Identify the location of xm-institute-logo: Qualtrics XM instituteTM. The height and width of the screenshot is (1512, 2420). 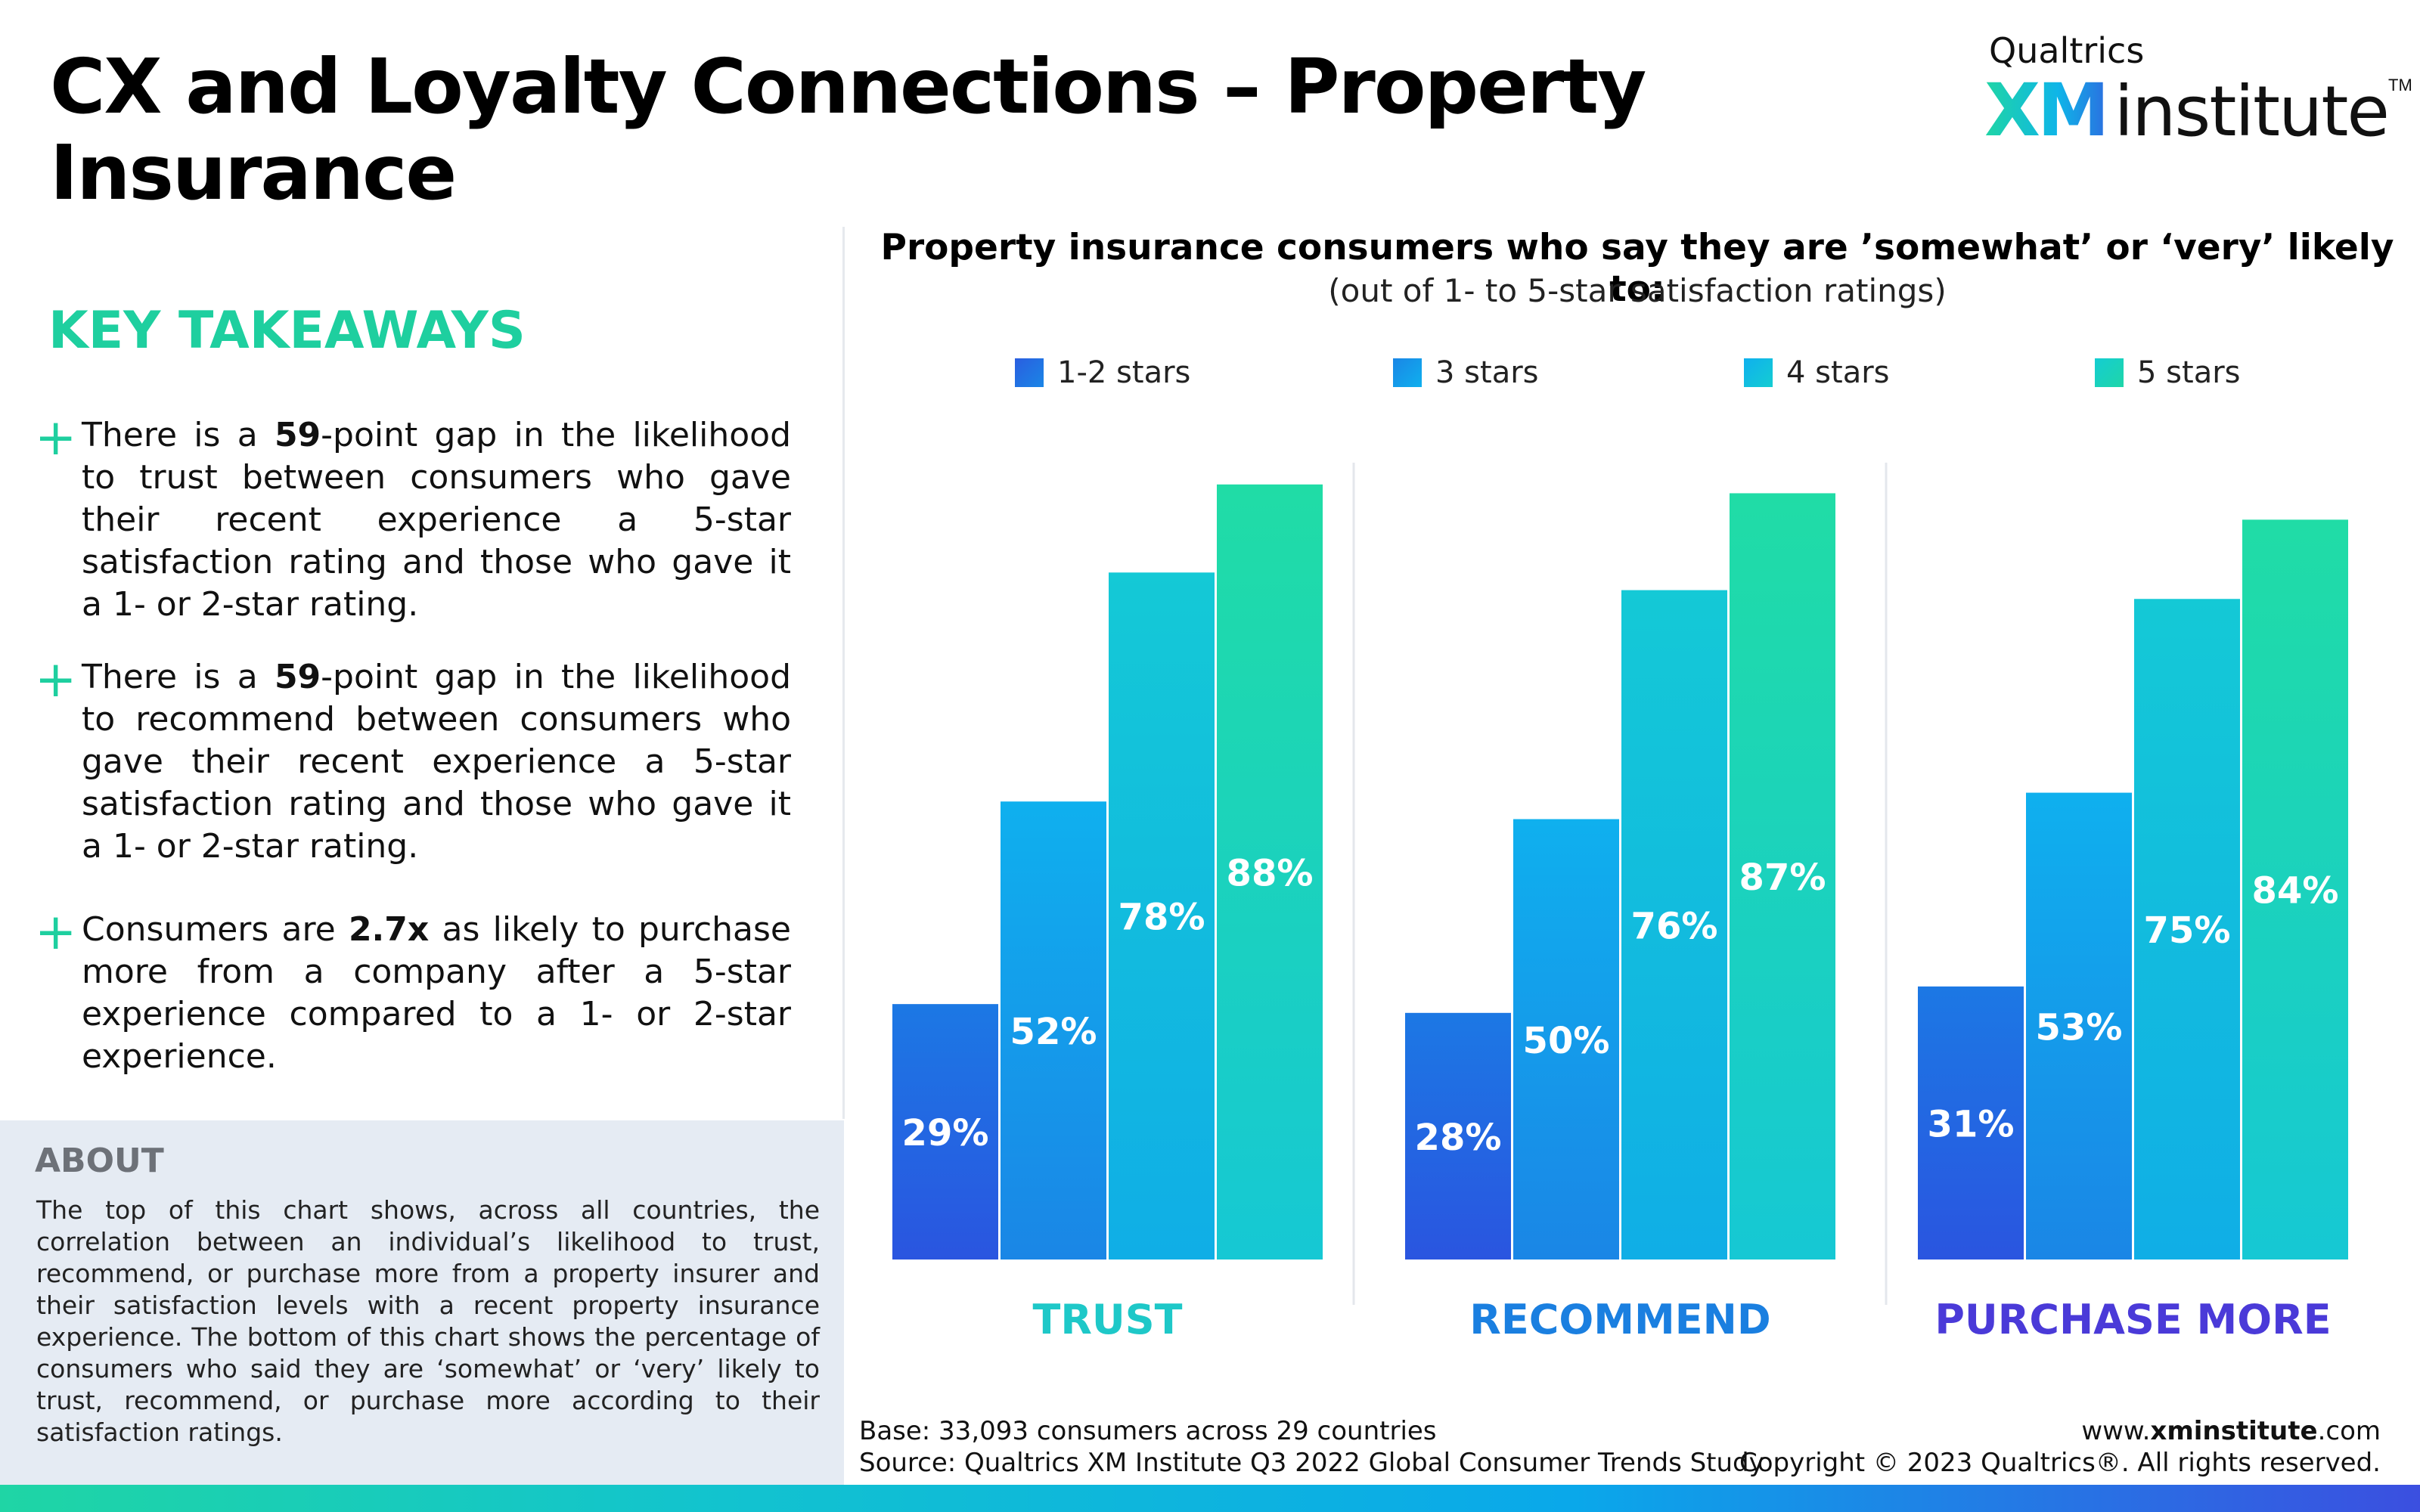
(2198, 91).